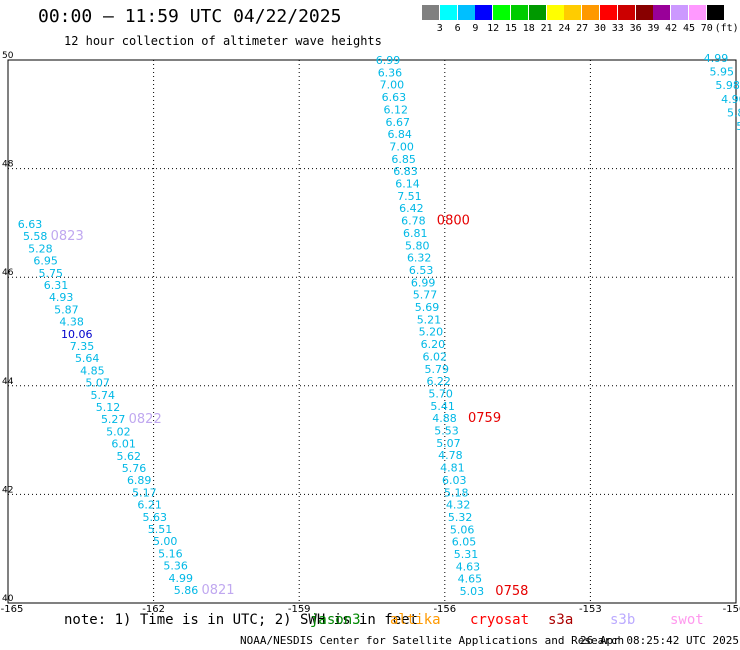 This screenshot has height=650, width=740. I want to click on wave-height-value: 5.06, so click(462, 529).